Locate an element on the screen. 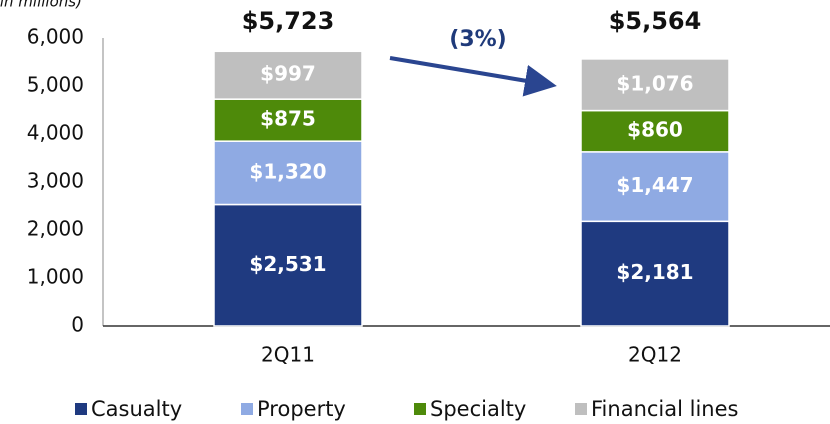 This screenshot has height=424, width=830. value-label: $875 is located at coordinates (288, 119).